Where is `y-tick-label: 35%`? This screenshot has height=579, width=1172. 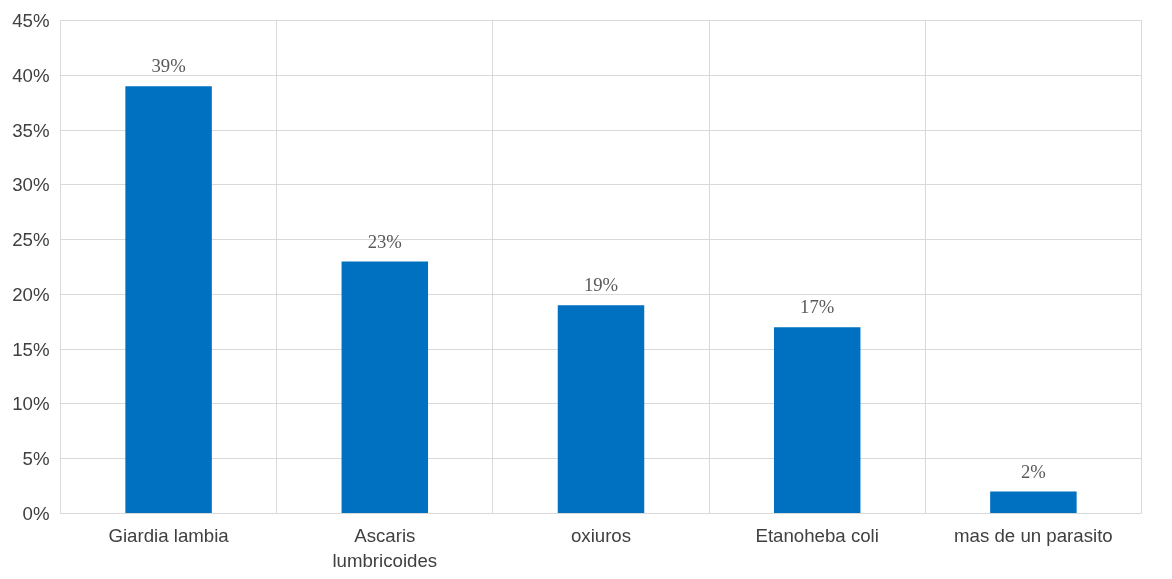
y-tick-label: 35% is located at coordinates (31, 130).